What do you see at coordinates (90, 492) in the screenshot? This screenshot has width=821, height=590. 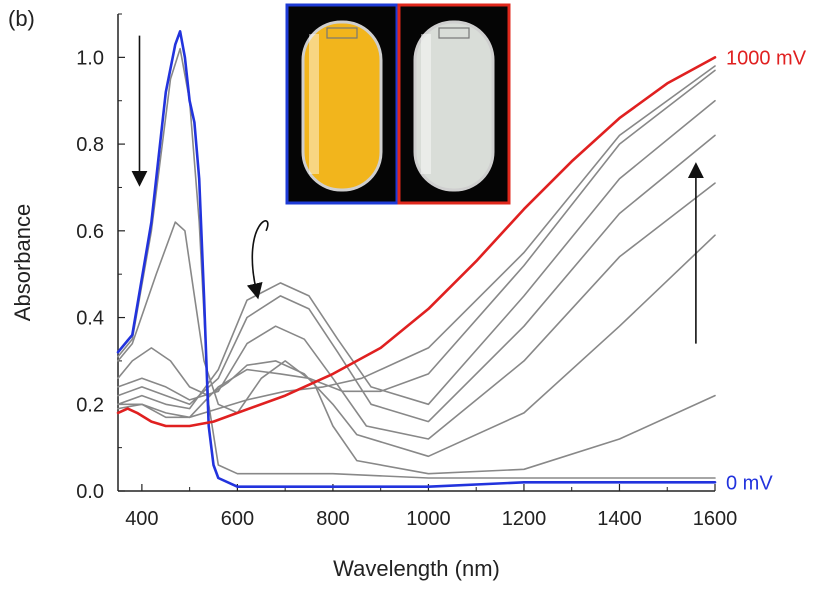 I see `y-tick-label: 0.0` at bounding box center [90, 492].